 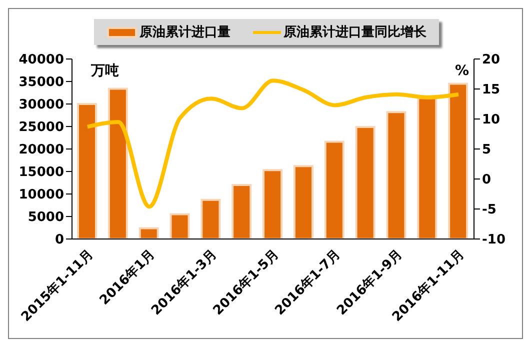 What do you see at coordinates (185, 32) in the screenshot?
I see `legend-label: 原油累计进口量` at bounding box center [185, 32].